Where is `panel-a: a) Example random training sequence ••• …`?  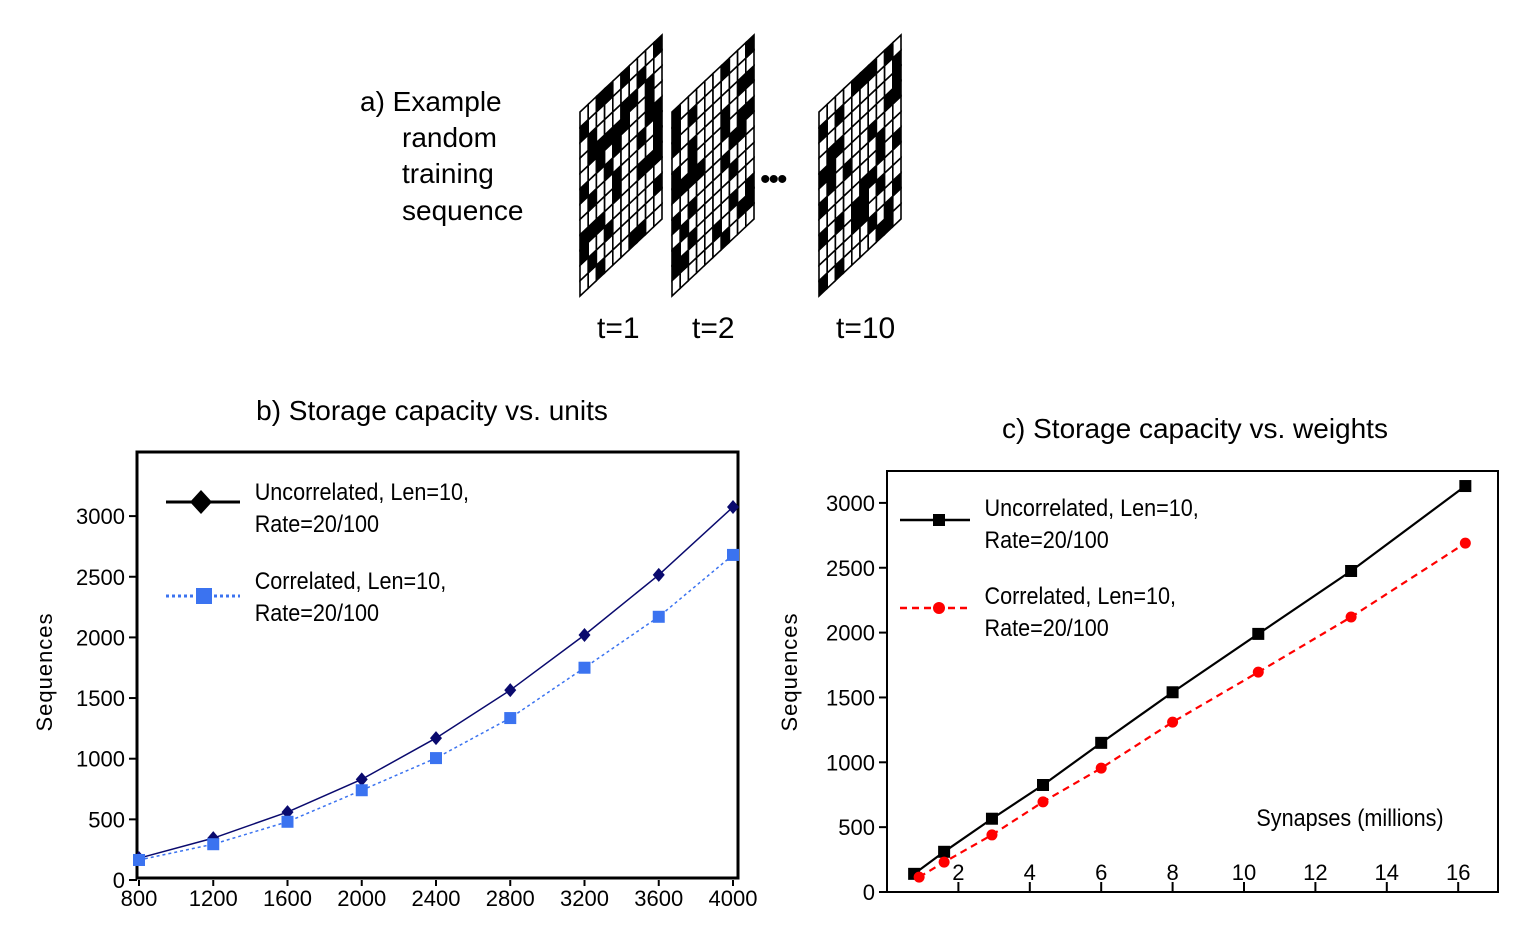
panel-a: a) Example random training sequence ••• … is located at coordinates (631, 189).